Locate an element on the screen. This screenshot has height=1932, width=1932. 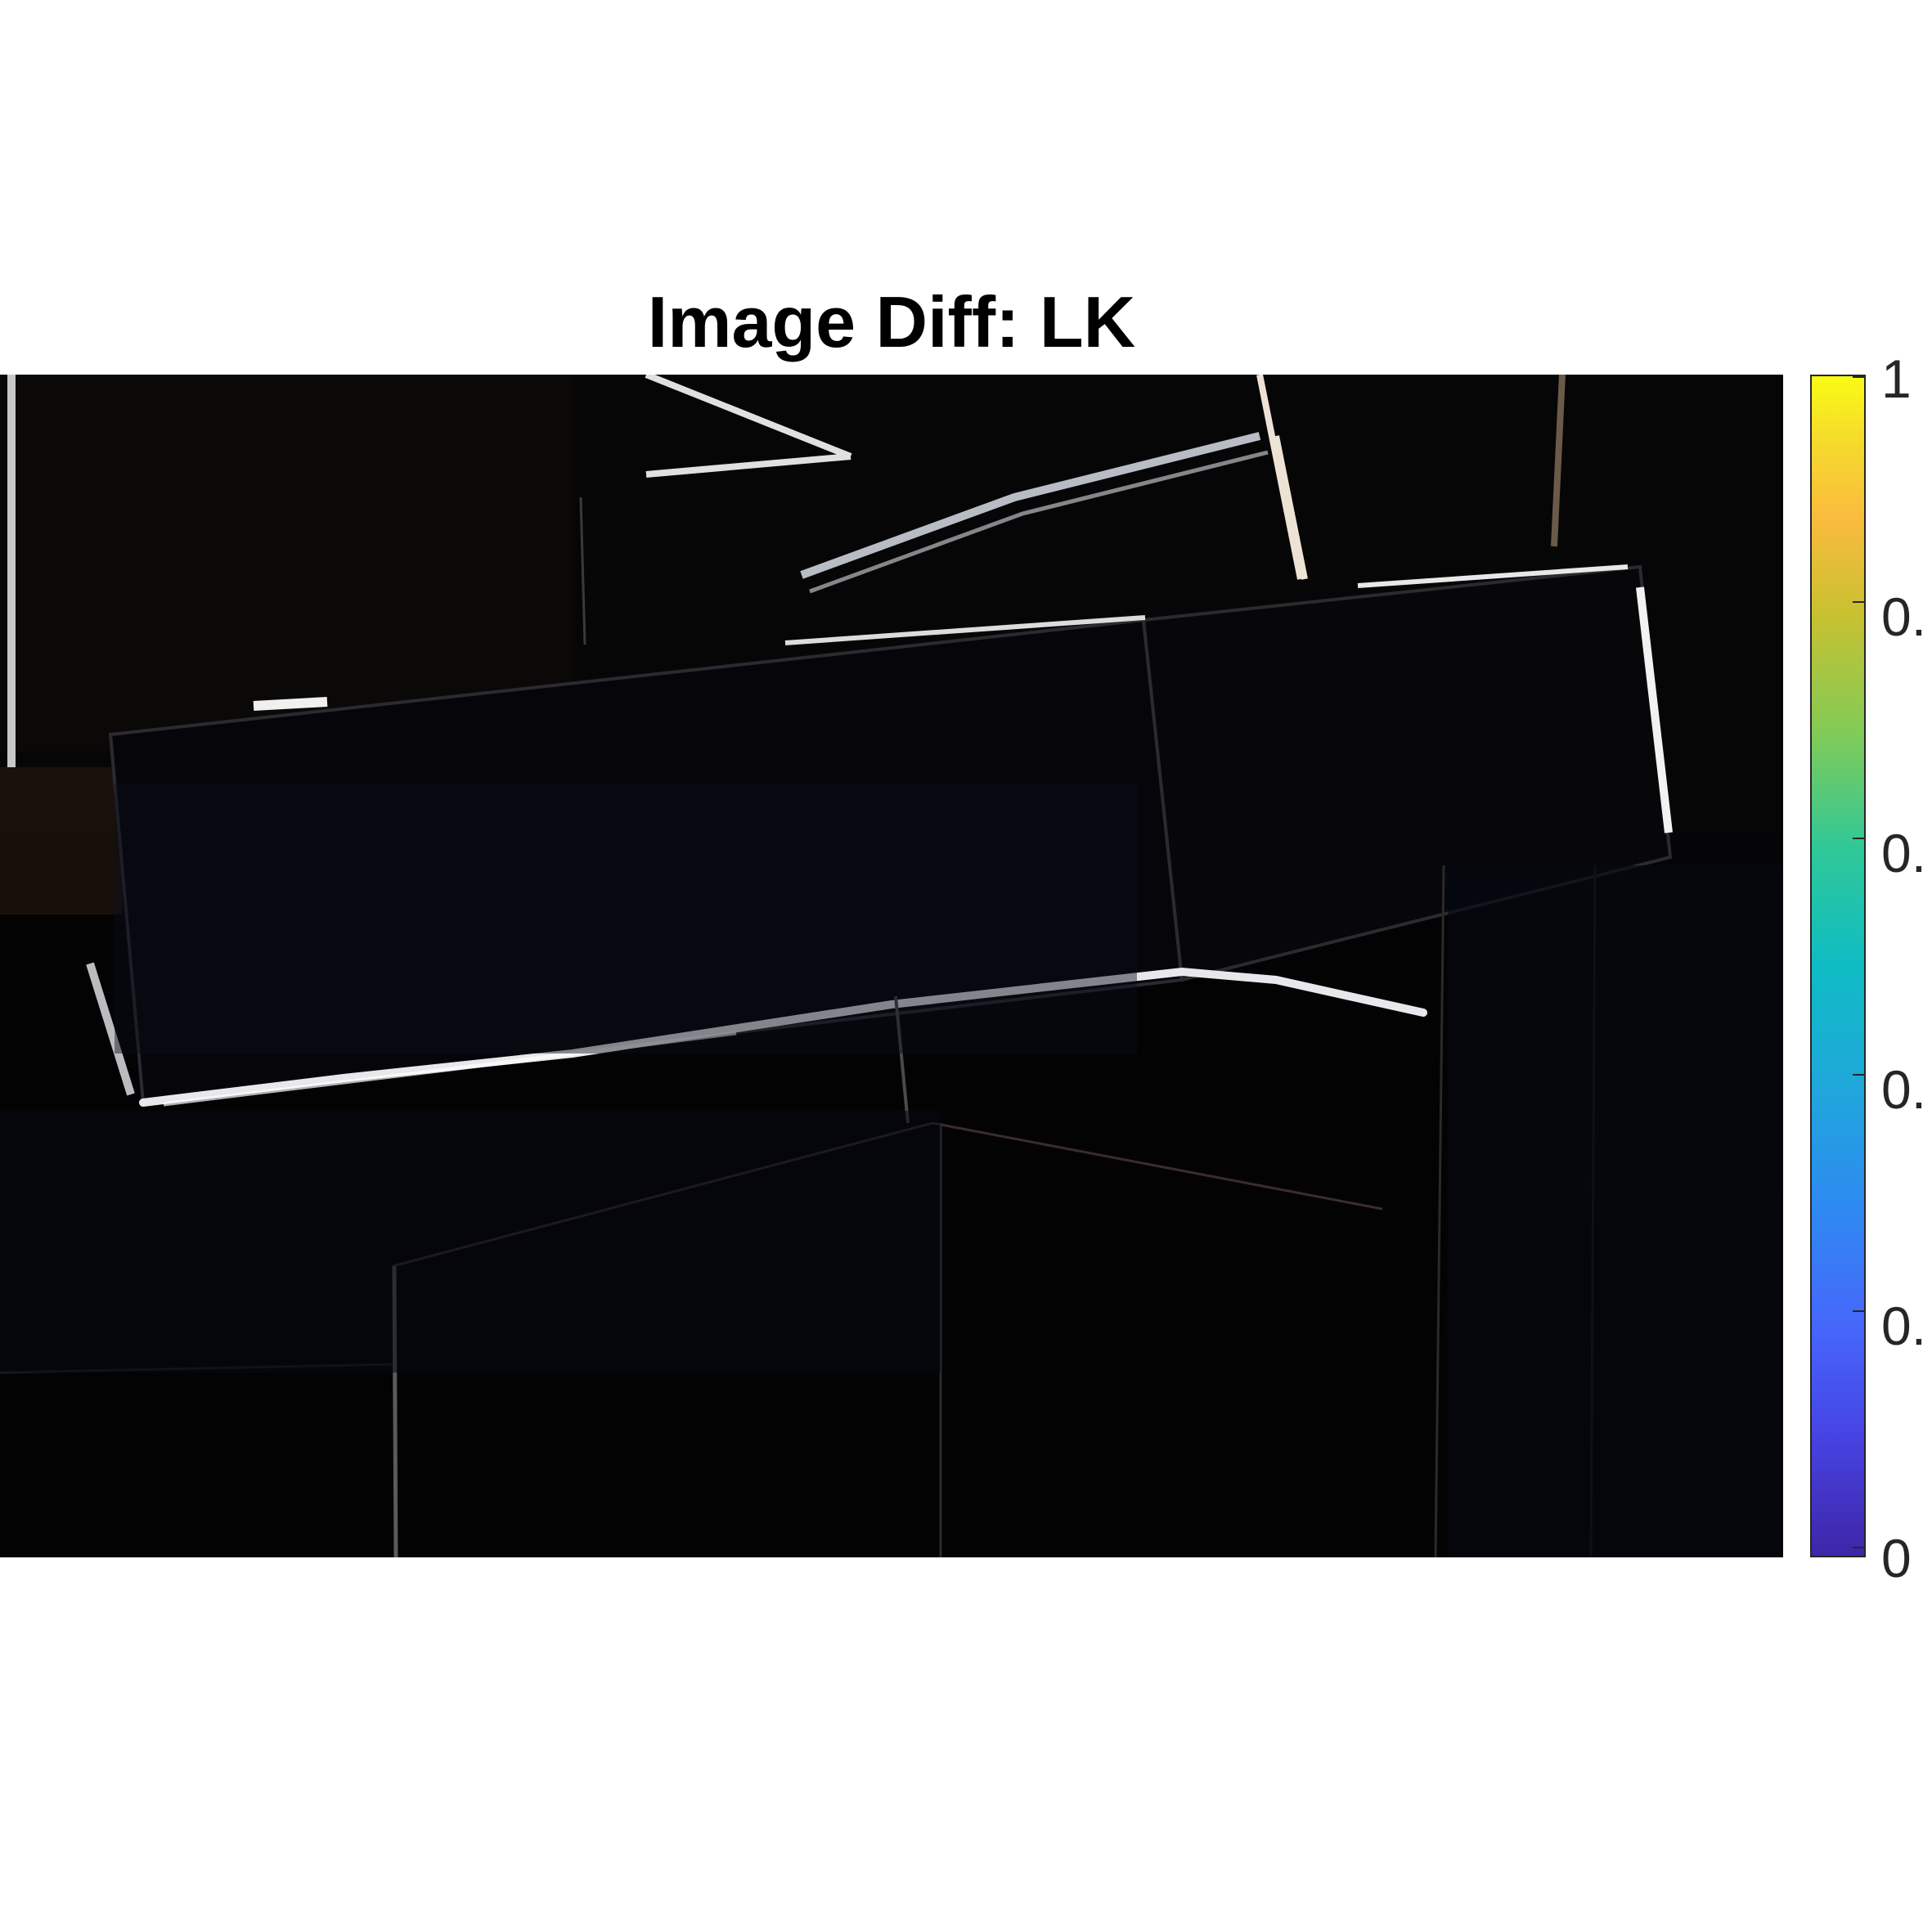
colorbar-tick-label-0: 0 is located at coordinates (1897, 1558).